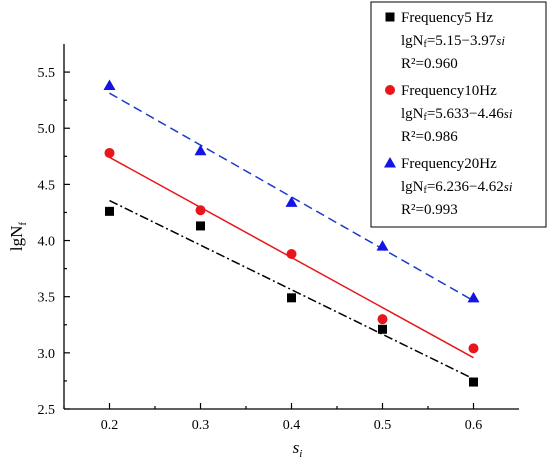 This screenshot has height=463, width=550. I want to click on legend-series-name: Frequency10Hz, so click(449, 91).